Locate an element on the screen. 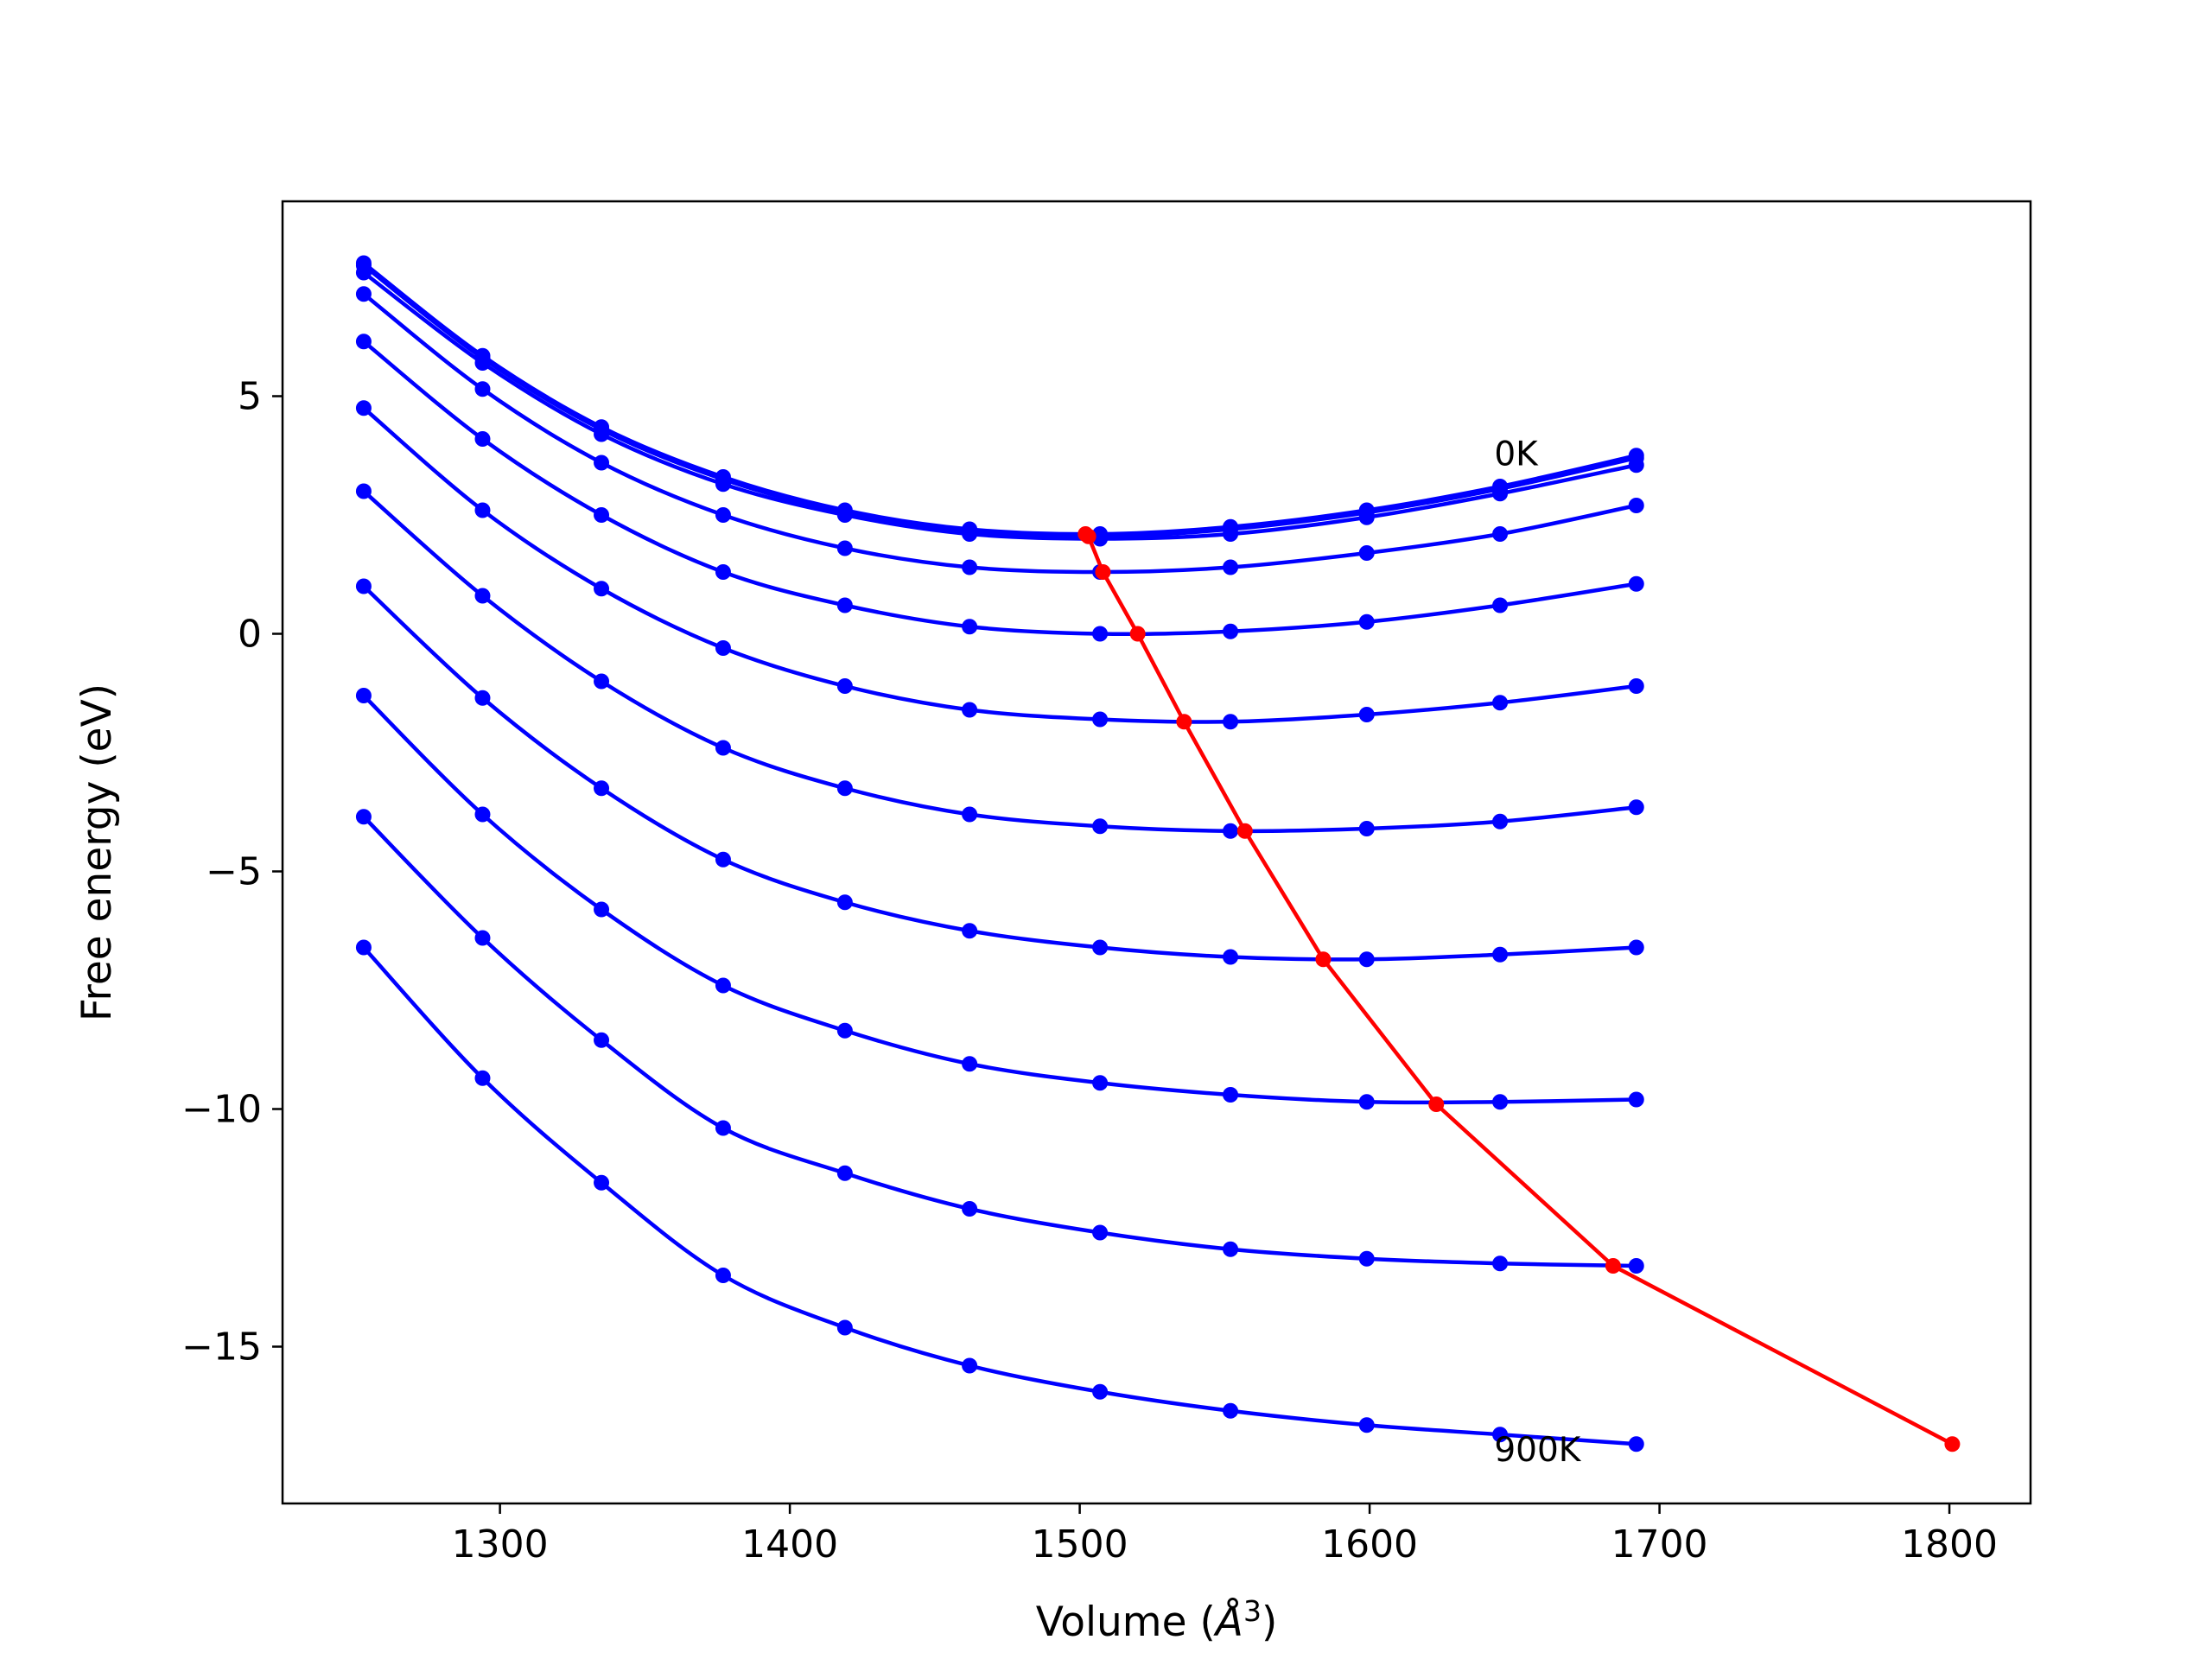 The height and width of the screenshot is (1659, 2212). x-axis-label-exponent: 3 is located at coordinates (1252, 1611).